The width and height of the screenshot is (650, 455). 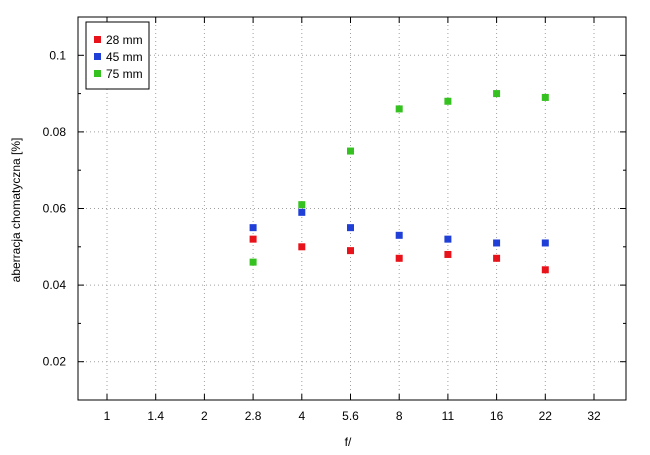 What do you see at coordinates (57, 55) in the screenshot?
I see `y-tick-label: 0.1` at bounding box center [57, 55].